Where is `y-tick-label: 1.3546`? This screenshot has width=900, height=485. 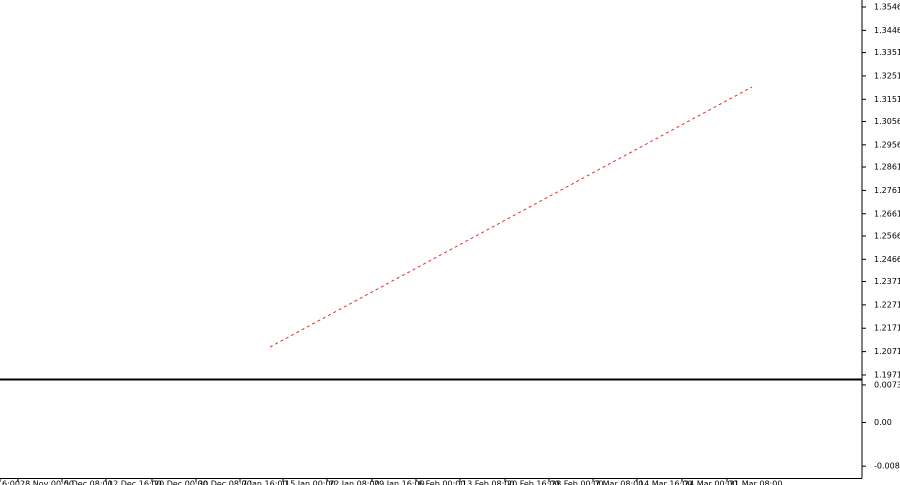 y-tick-label: 1.3546 is located at coordinates (887, 7).